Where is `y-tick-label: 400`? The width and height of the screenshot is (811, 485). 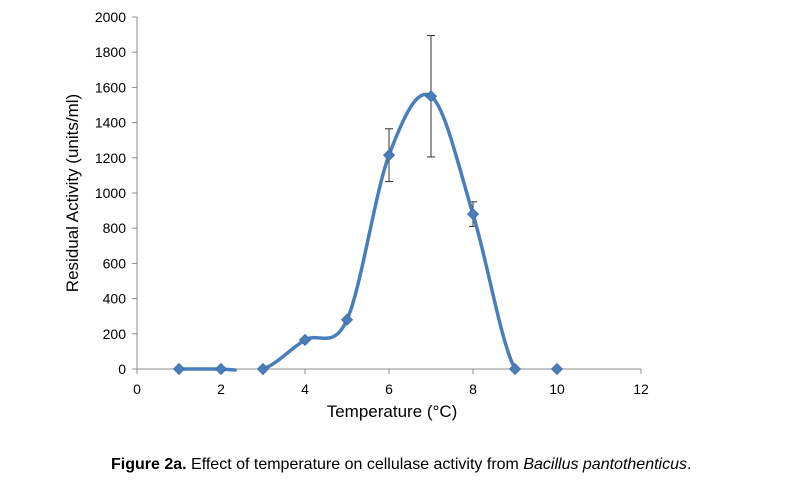
y-tick-label: 400 is located at coordinates (115, 299).